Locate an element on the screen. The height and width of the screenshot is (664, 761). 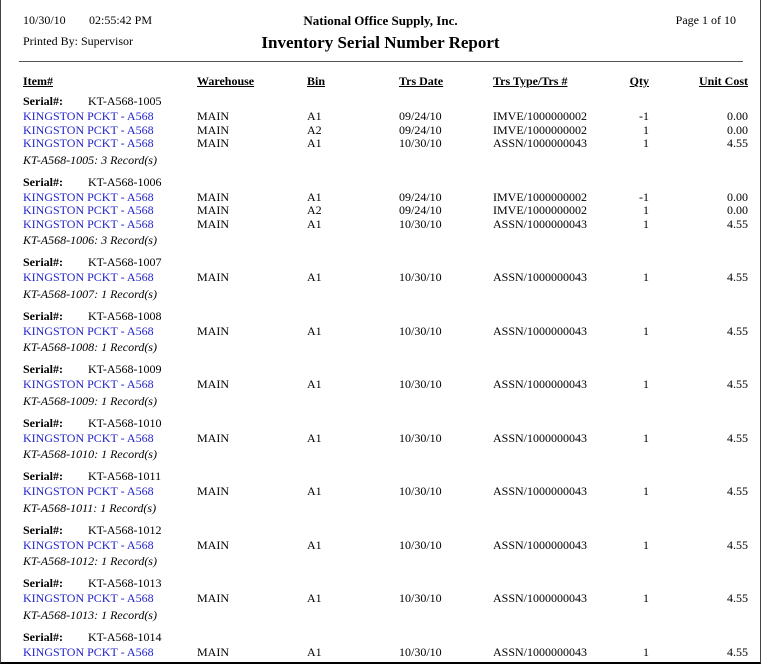
qty-cell: -1 is located at coordinates (644, 197).